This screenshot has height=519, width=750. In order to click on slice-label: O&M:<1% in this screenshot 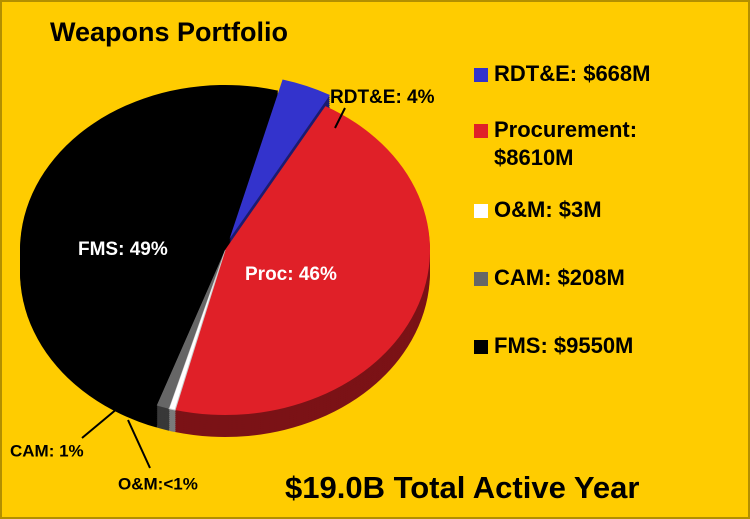, I will do `click(158, 483)`.